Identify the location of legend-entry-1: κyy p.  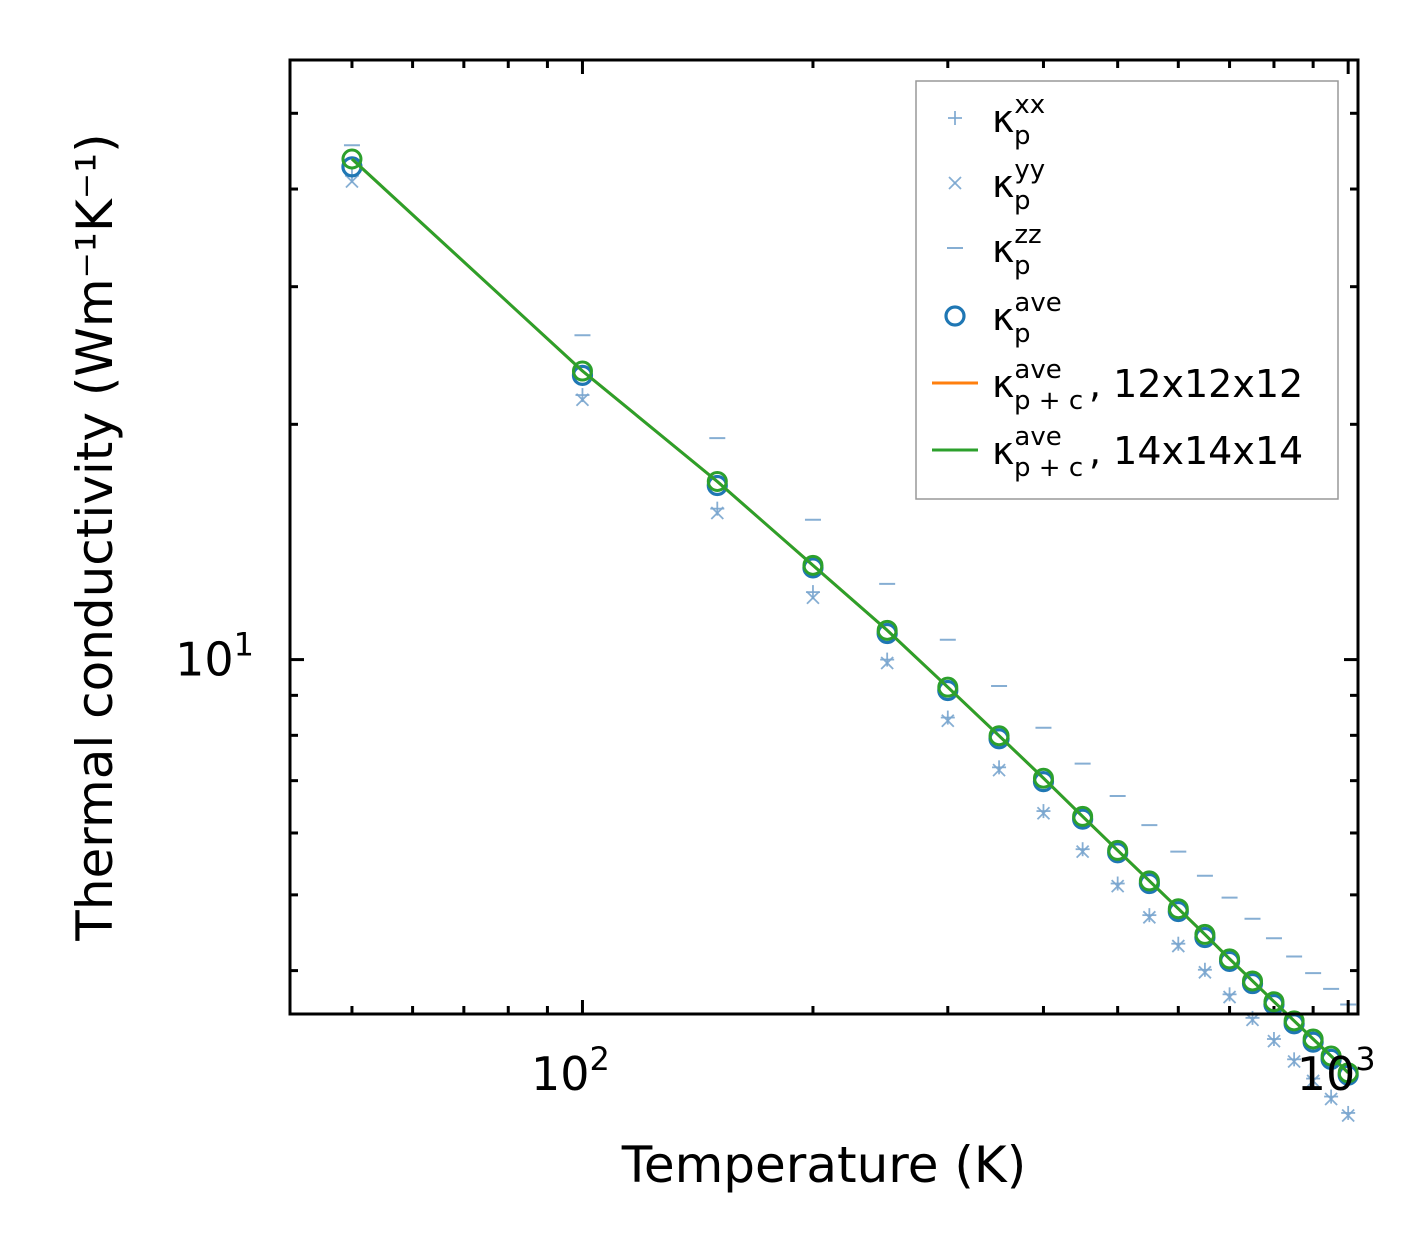
(996, 185).